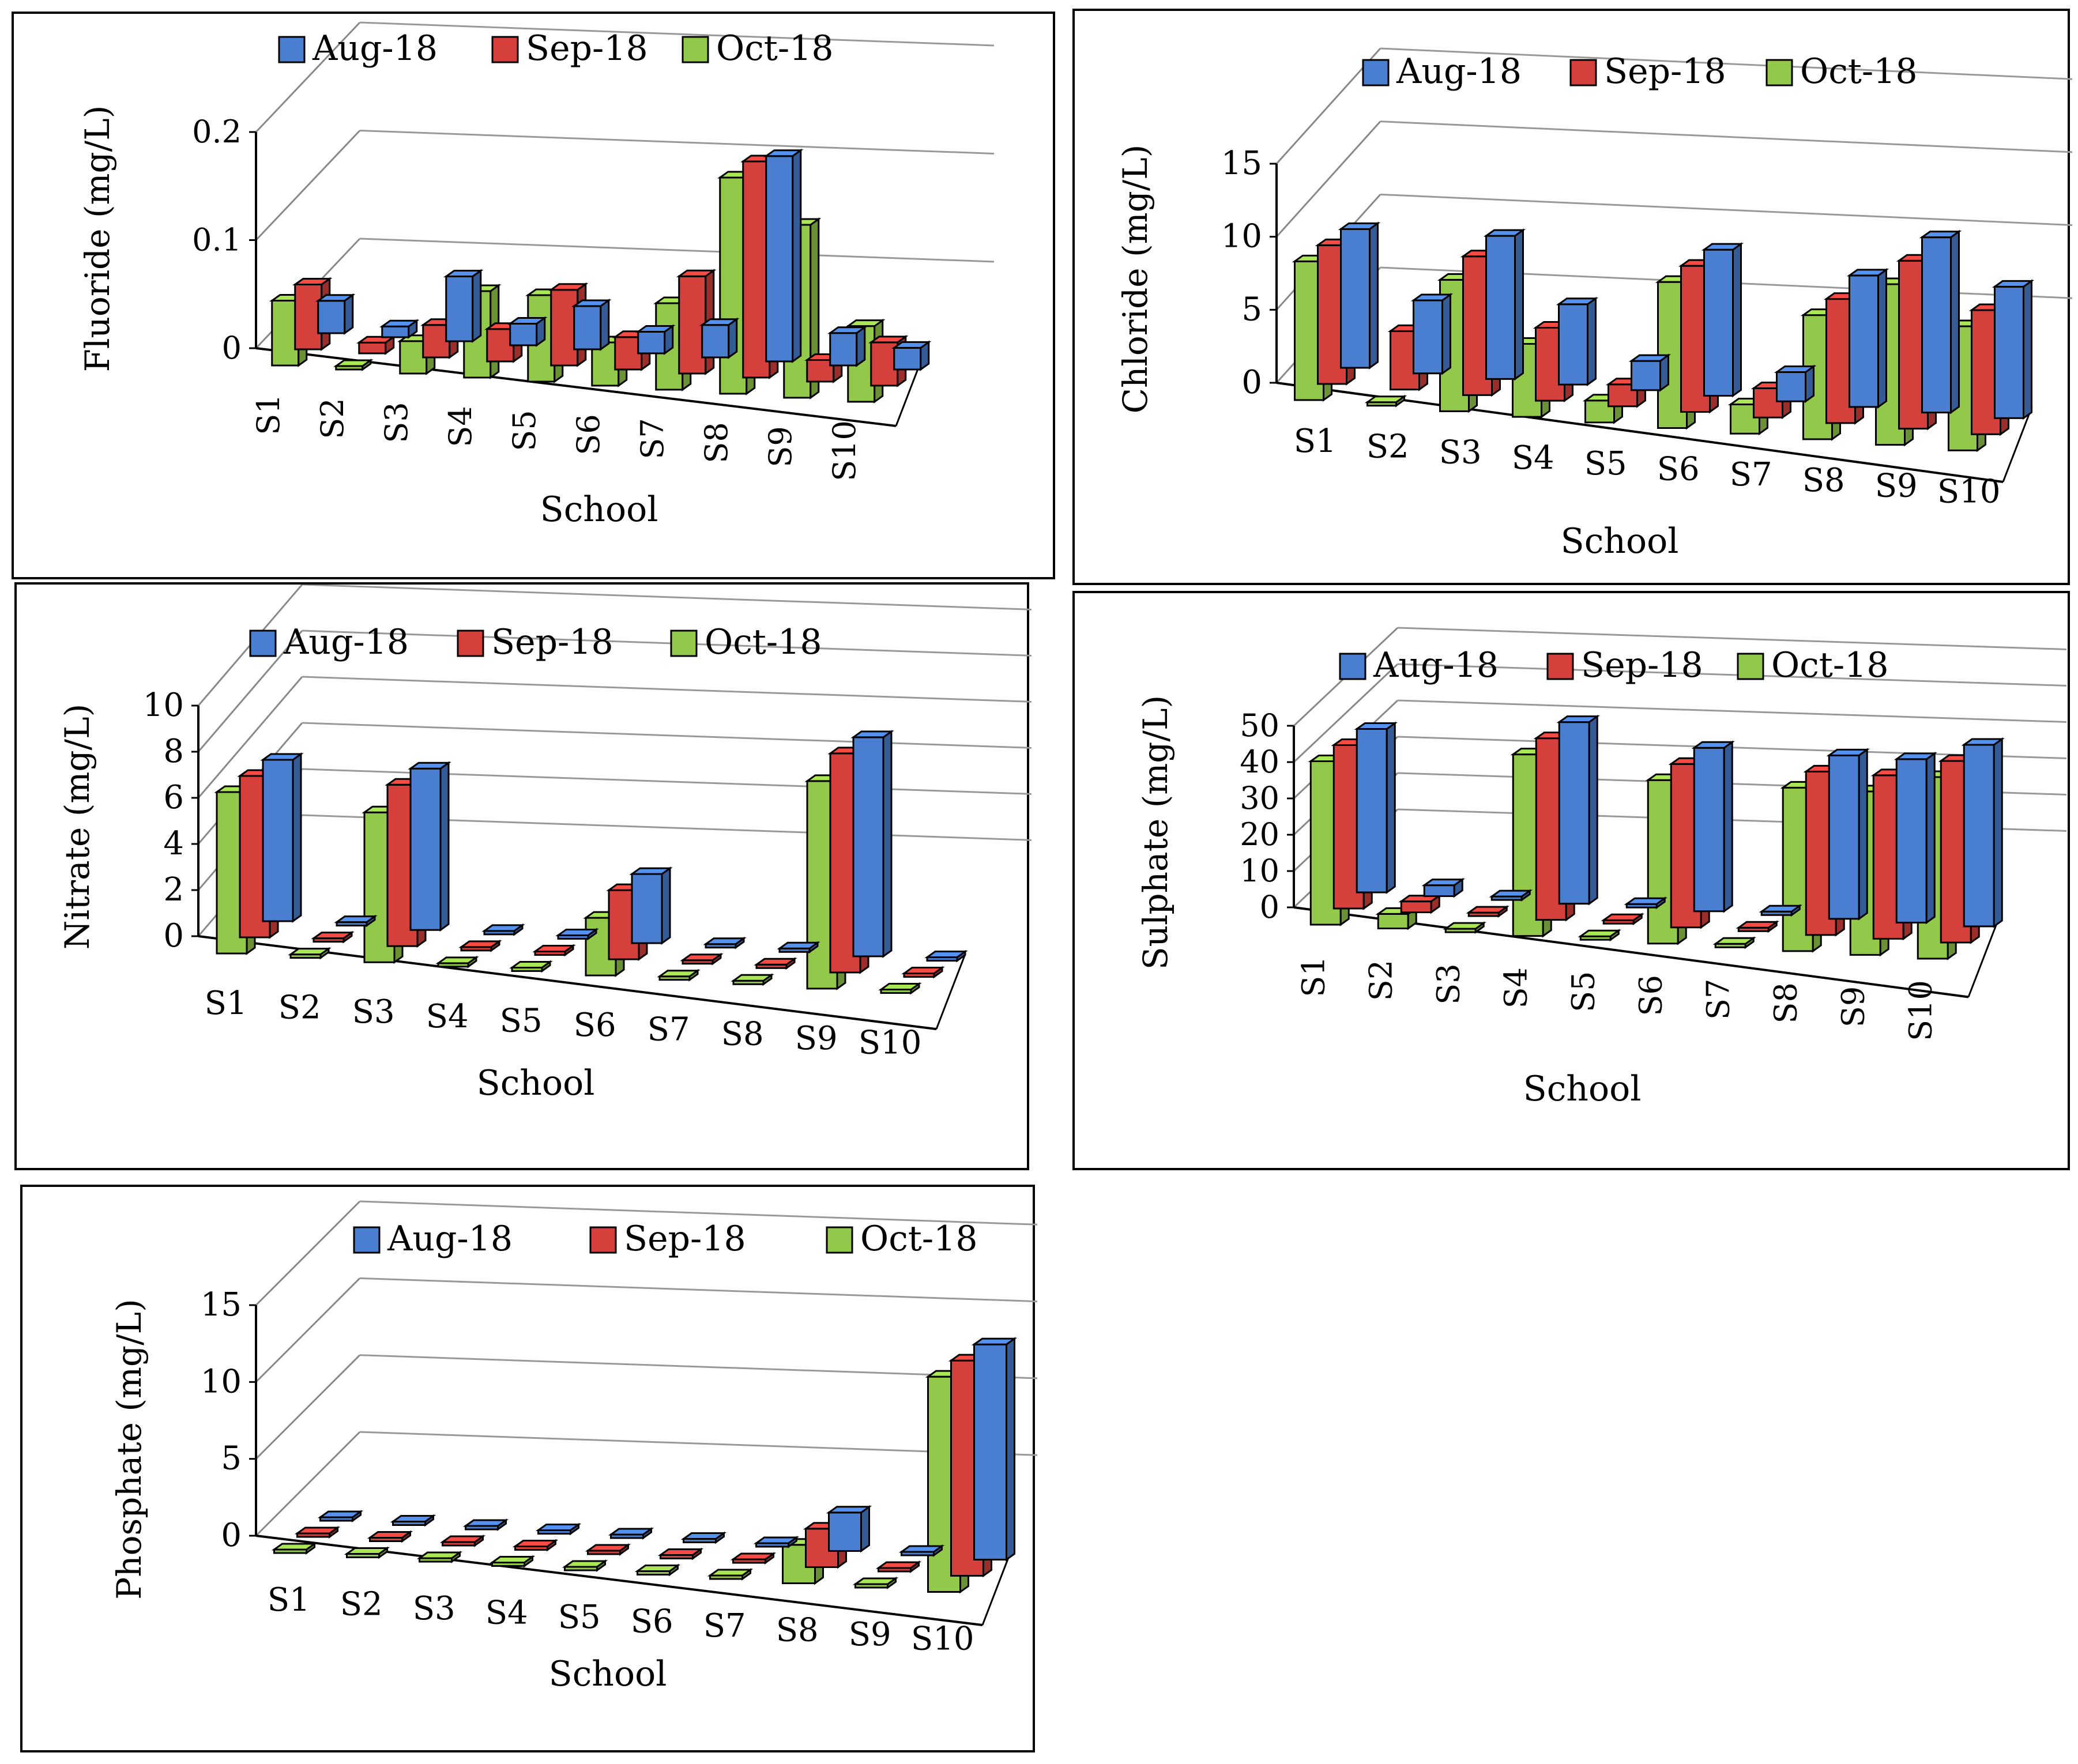 The image size is (2078, 1764). What do you see at coordinates (1859, 71) in the screenshot?
I see `legend-label: Oct-18` at bounding box center [1859, 71].